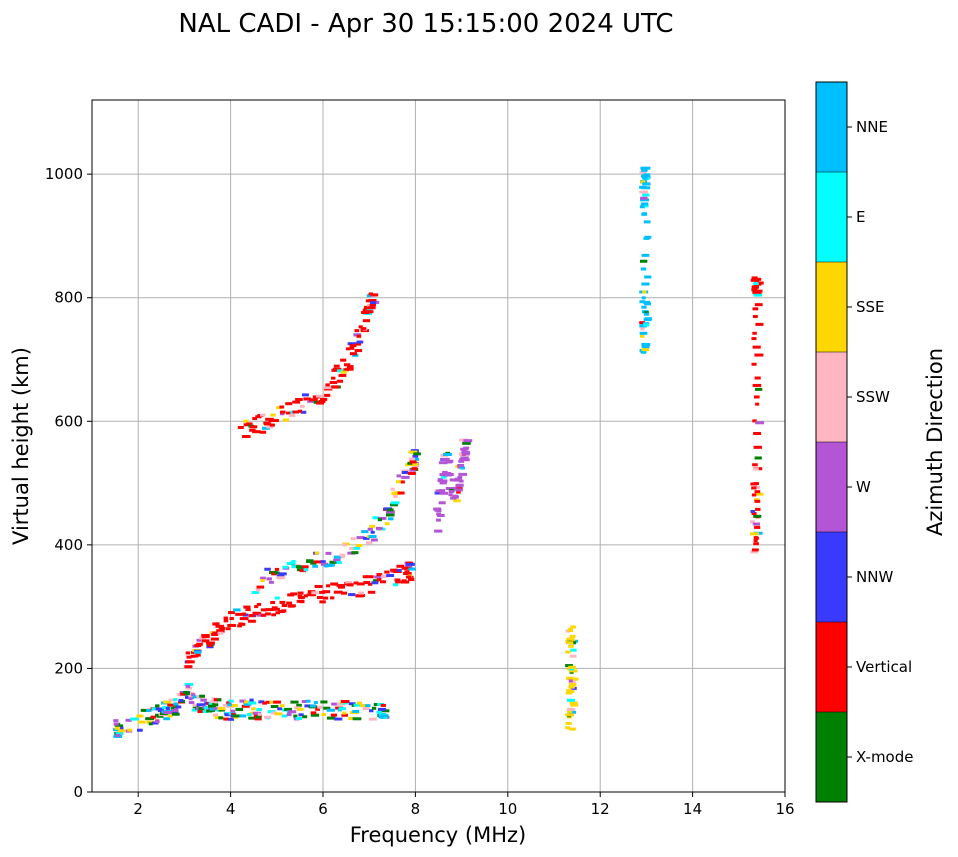 The height and width of the screenshot is (857, 958). I want to click on x-axis-ticks: 2 4 6 8 10 12 14 16, so click(464, 805).